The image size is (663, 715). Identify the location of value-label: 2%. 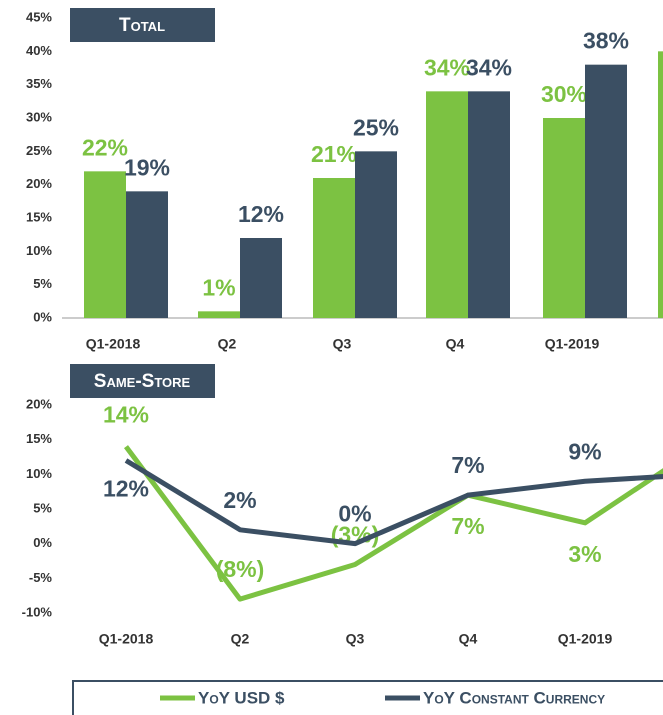
(239, 500).